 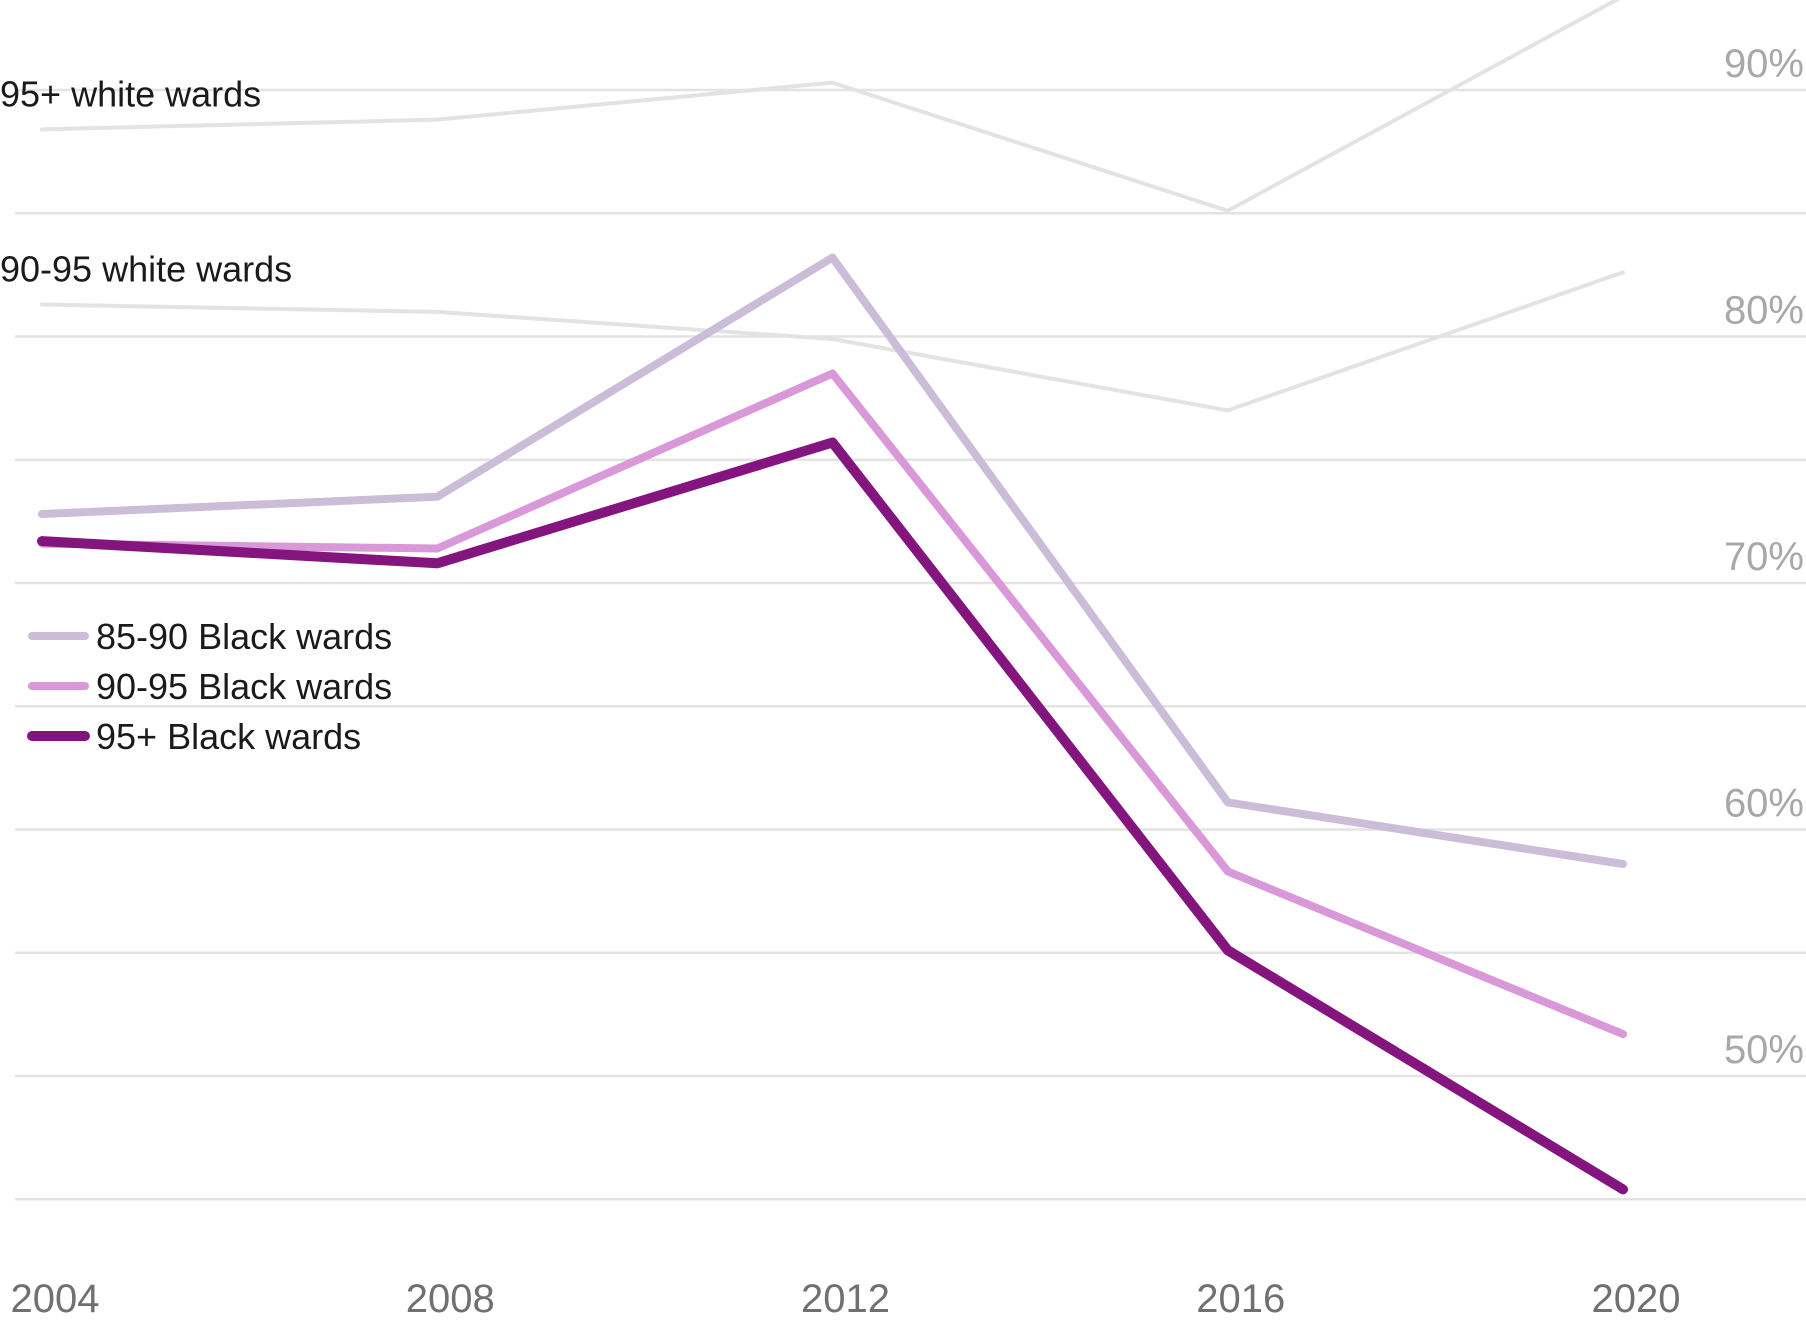 I want to click on y-tick-label: 70%, so click(x=1764, y=557).